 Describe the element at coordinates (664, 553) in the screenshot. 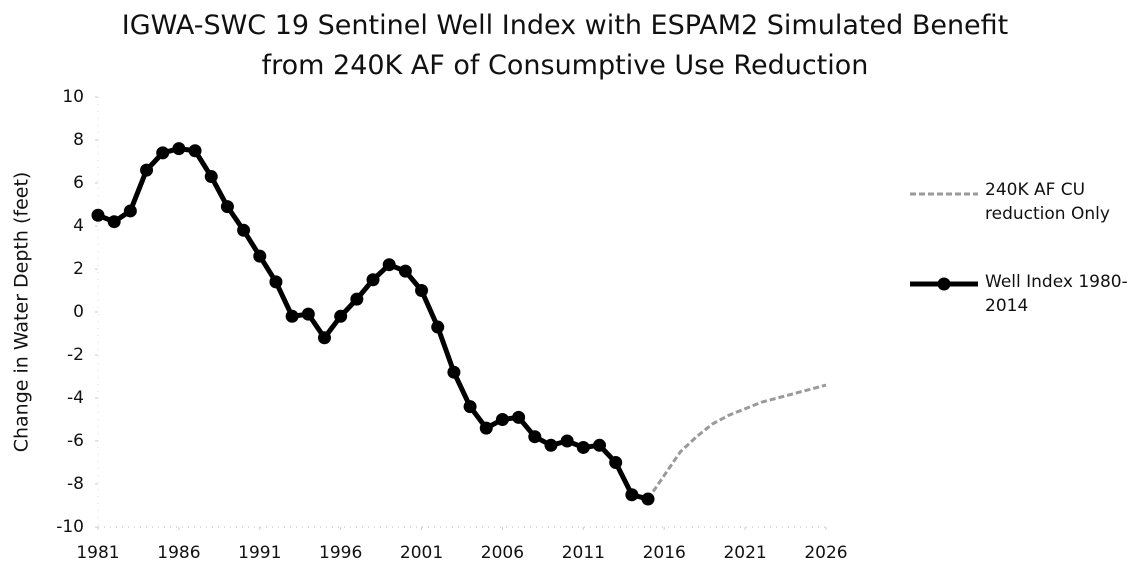

I see `x-tick-label: 2016` at that location.